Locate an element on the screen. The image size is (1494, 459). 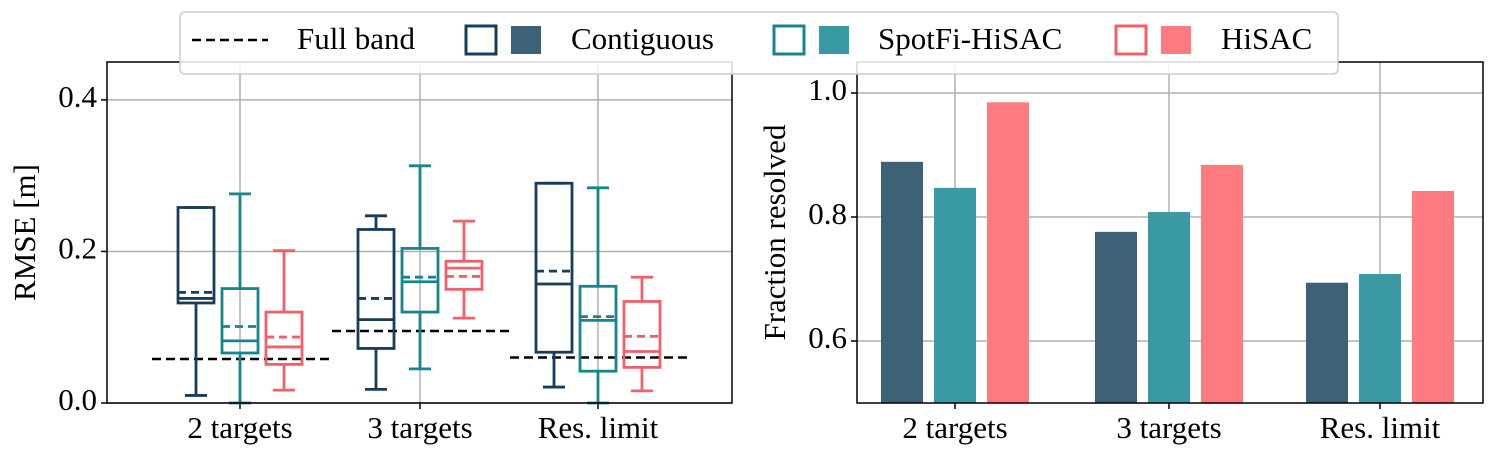
y-tick-label: 0.2 is located at coordinates (77, 248).